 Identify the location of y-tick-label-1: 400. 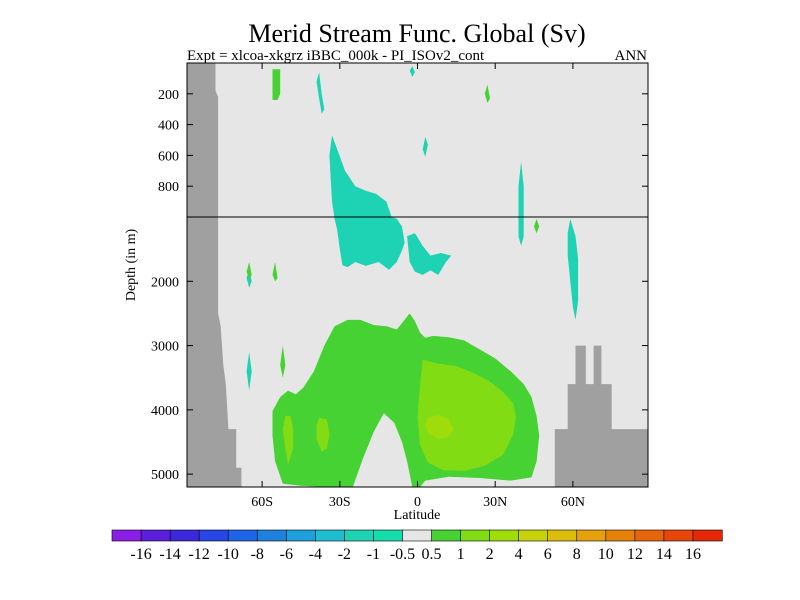
(168, 126).